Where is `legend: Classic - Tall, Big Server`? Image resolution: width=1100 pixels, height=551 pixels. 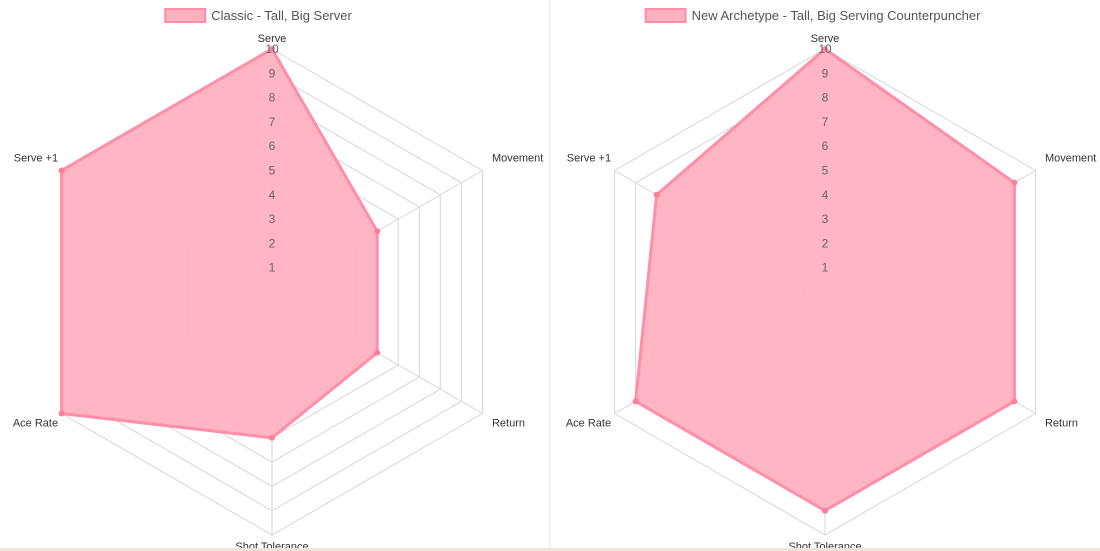 legend: Classic - Tall, Big Server is located at coordinates (258, 15).